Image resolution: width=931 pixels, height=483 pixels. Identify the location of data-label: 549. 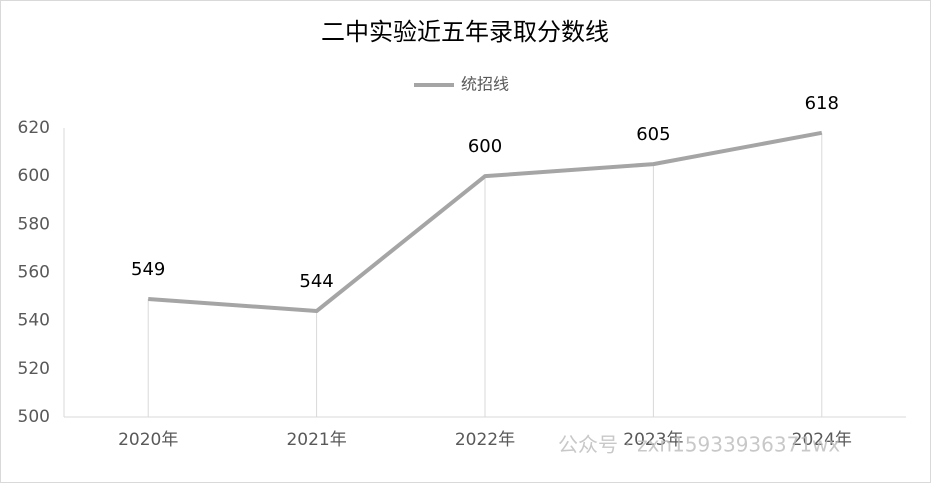
(148, 269).